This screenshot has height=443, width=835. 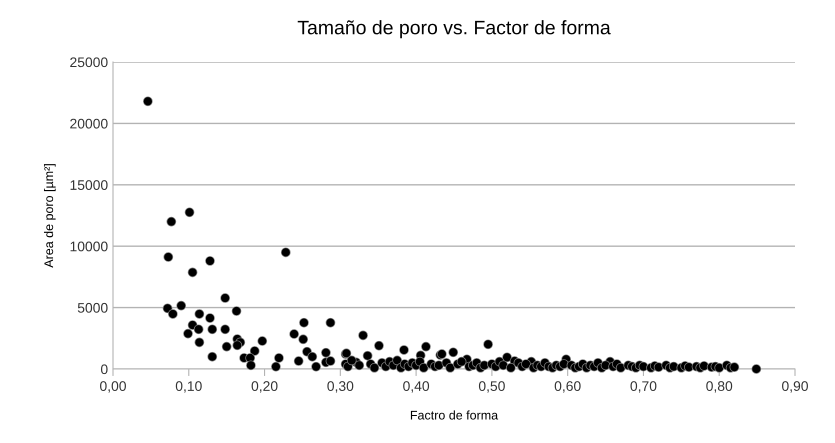 I want to click on y-tick-label: 20000, so click(x=89, y=123).